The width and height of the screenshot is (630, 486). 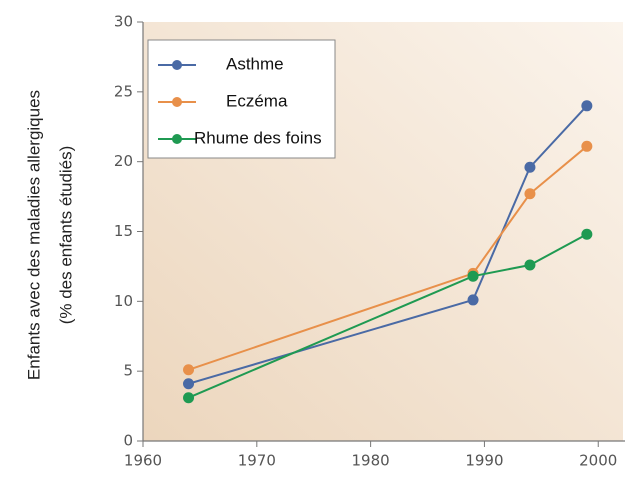 What do you see at coordinates (65, 235) in the screenshot?
I see `y-axis-label-line: (% des enfants étudiés)` at bounding box center [65, 235].